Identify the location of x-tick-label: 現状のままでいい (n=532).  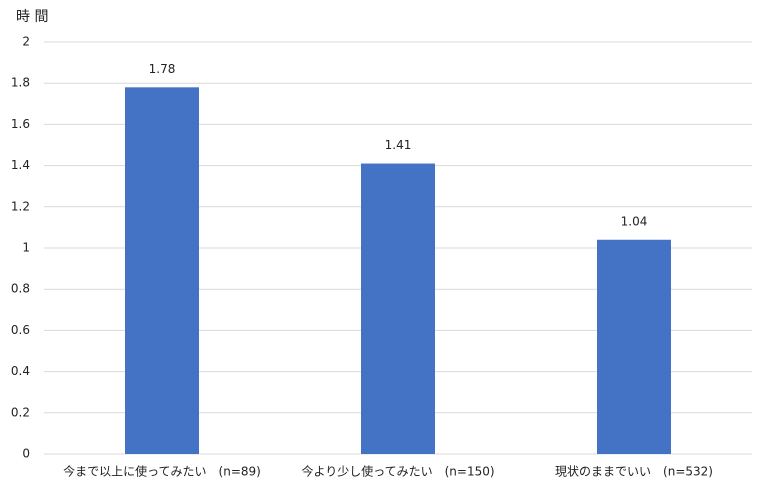
(634, 472).